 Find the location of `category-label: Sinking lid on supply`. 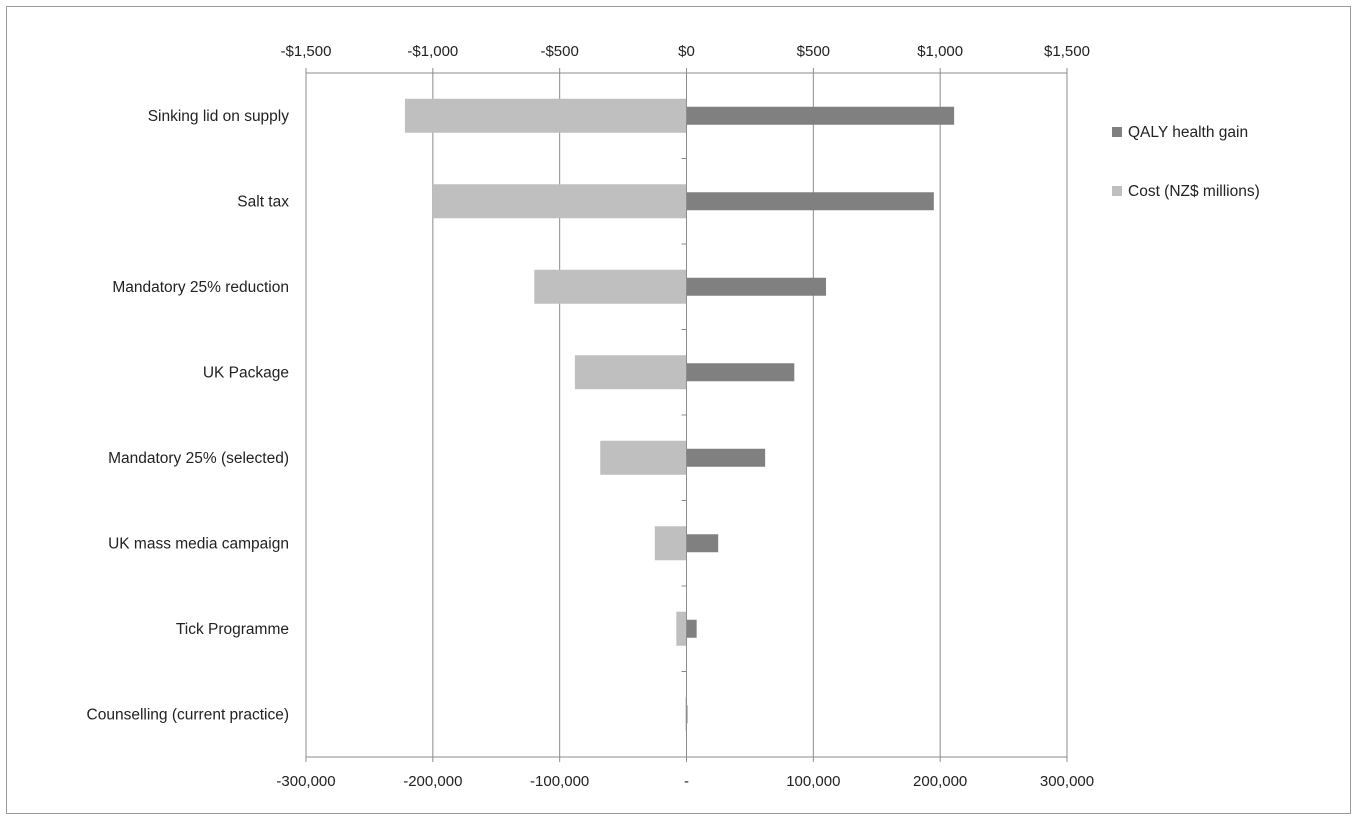

category-label: Sinking lid on supply is located at coordinates (219, 116).